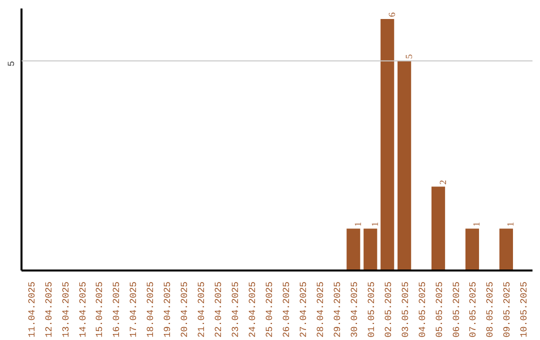 The image size is (540, 340). Describe the element at coordinates (32, 309) in the screenshot. I see `x-tick-label: 11.04.2025` at that location.